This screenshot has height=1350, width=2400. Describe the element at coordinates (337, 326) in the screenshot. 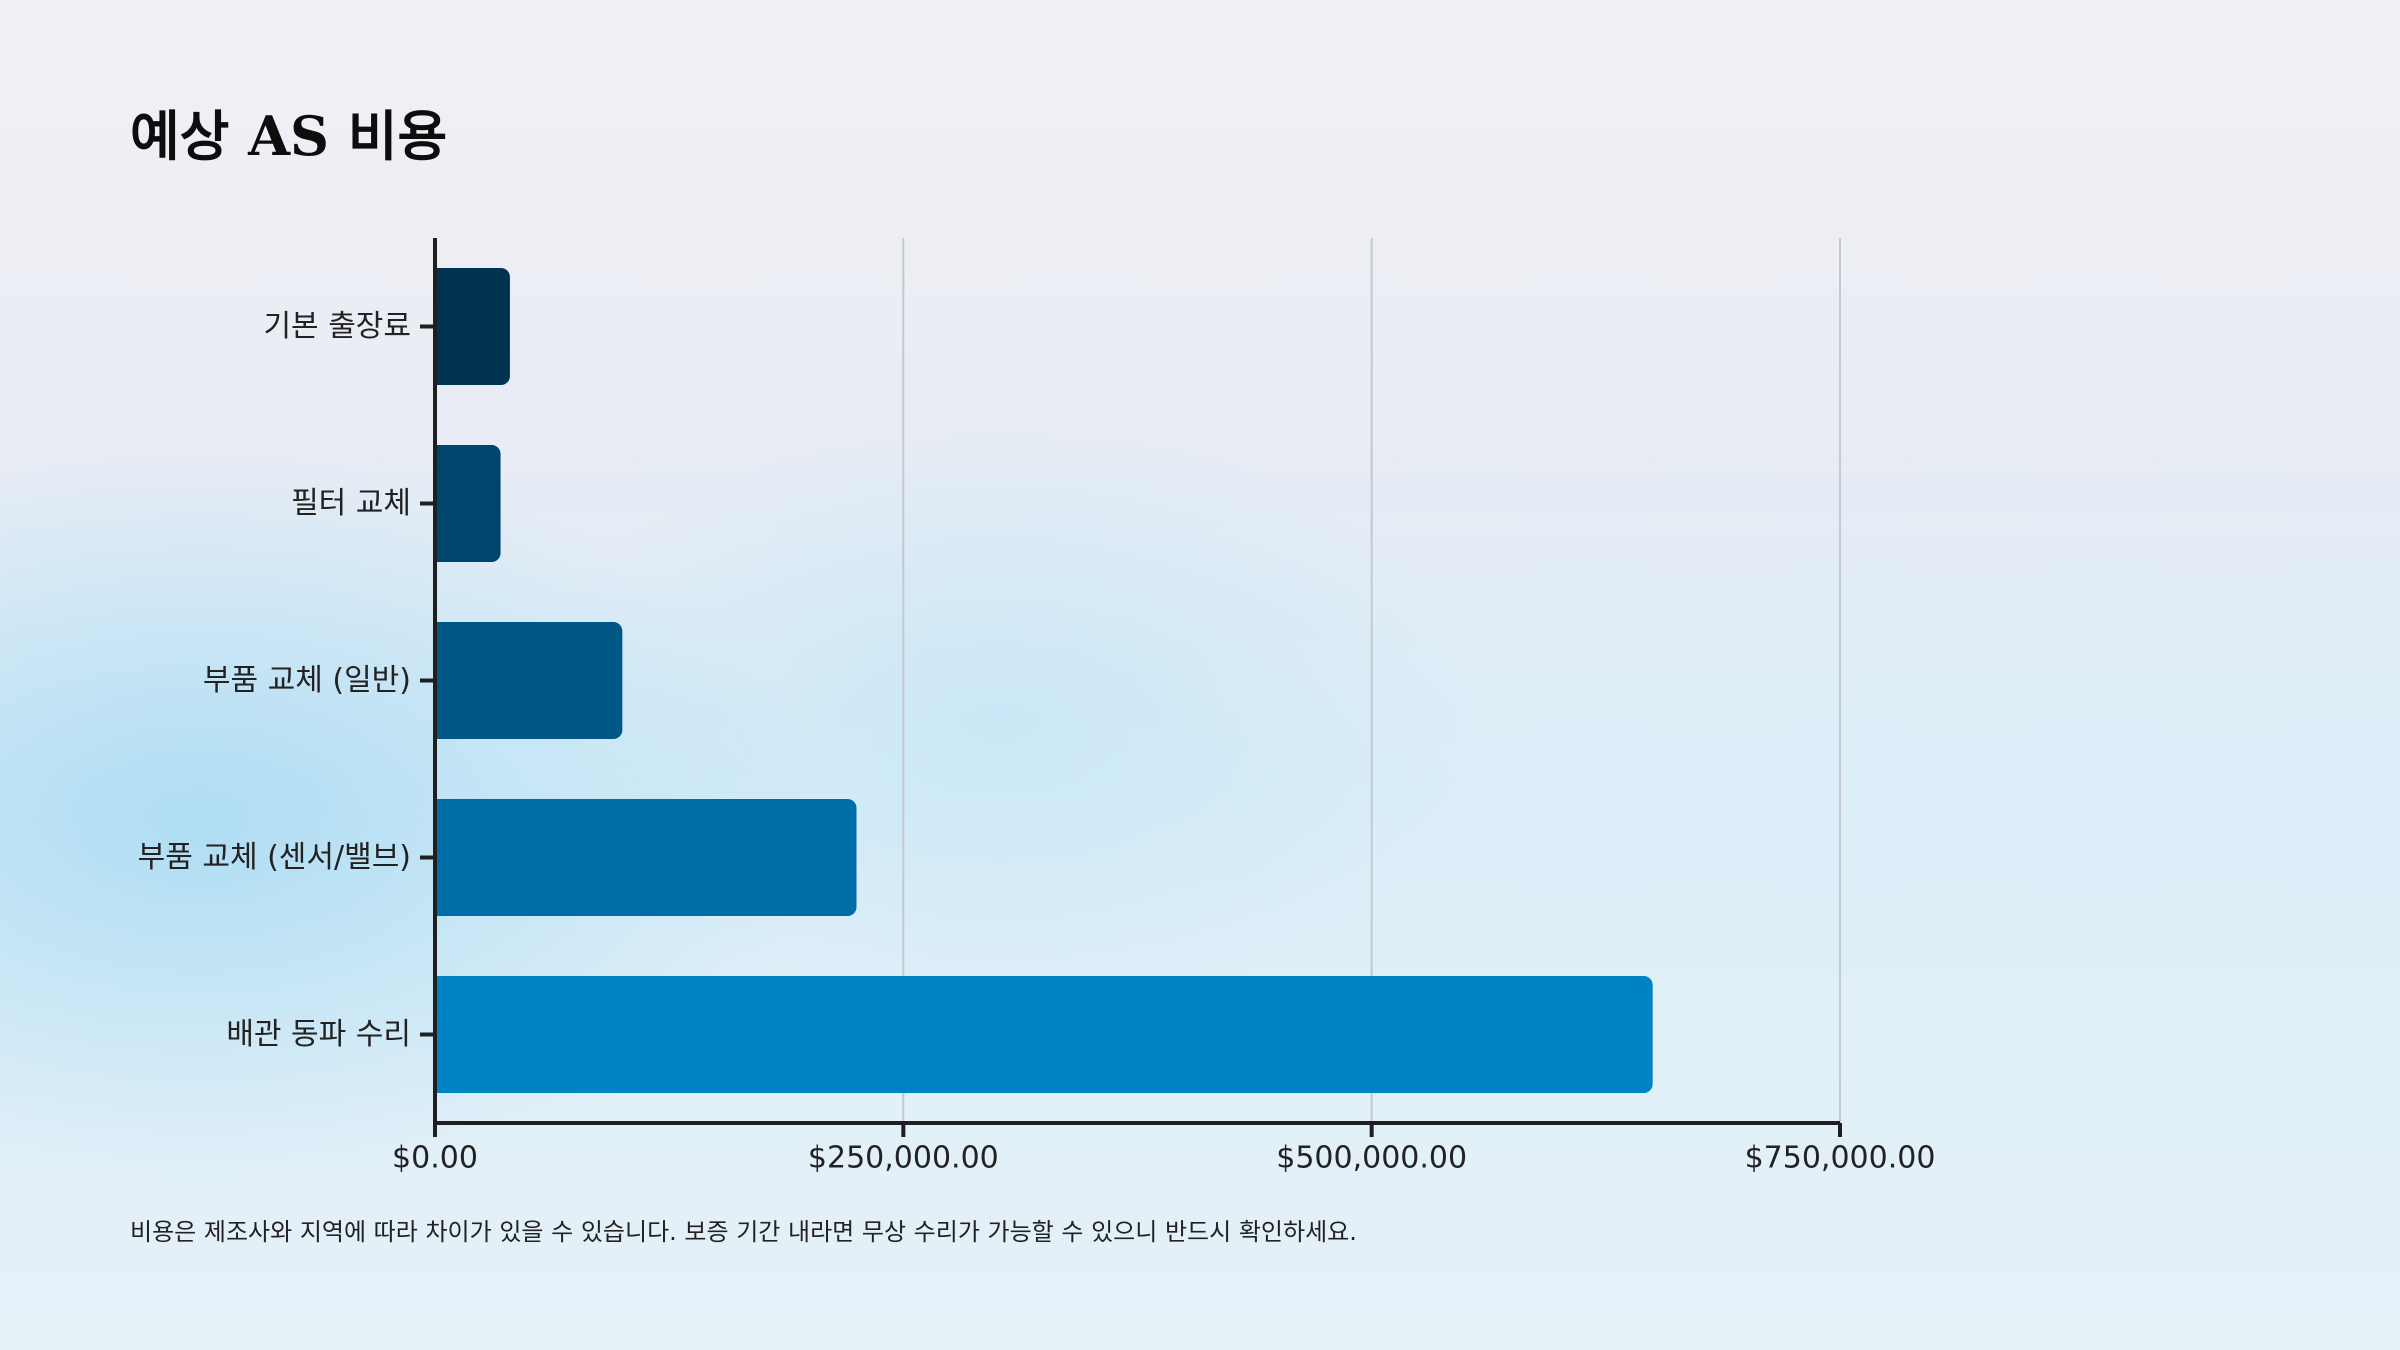

I see `category-label: 기본 출장료` at that location.